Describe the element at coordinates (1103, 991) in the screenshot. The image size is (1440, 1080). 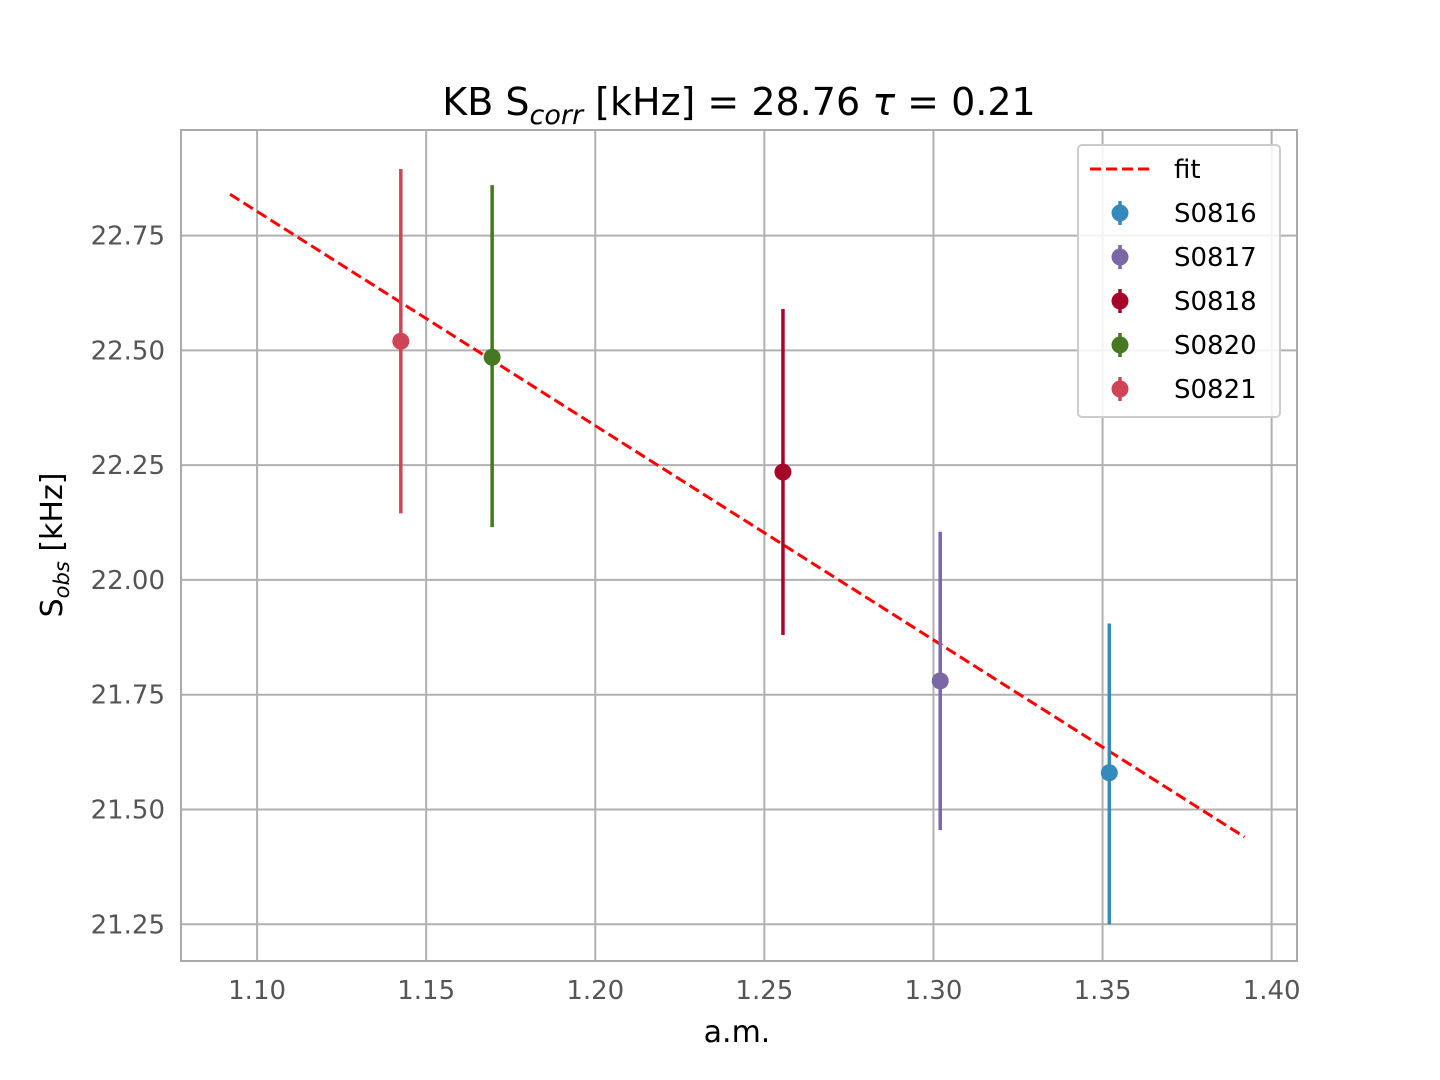
I see `x-tick-label: 1.35` at that location.